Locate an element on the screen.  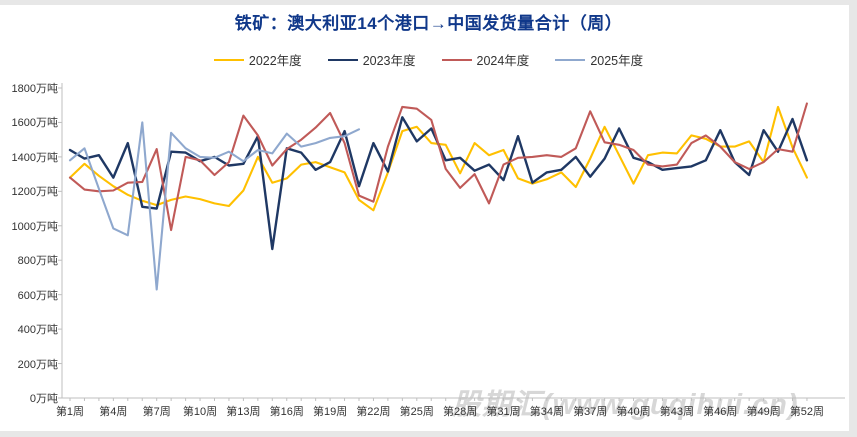
legend-label: 2022年度 is located at coordinates (275, 61).